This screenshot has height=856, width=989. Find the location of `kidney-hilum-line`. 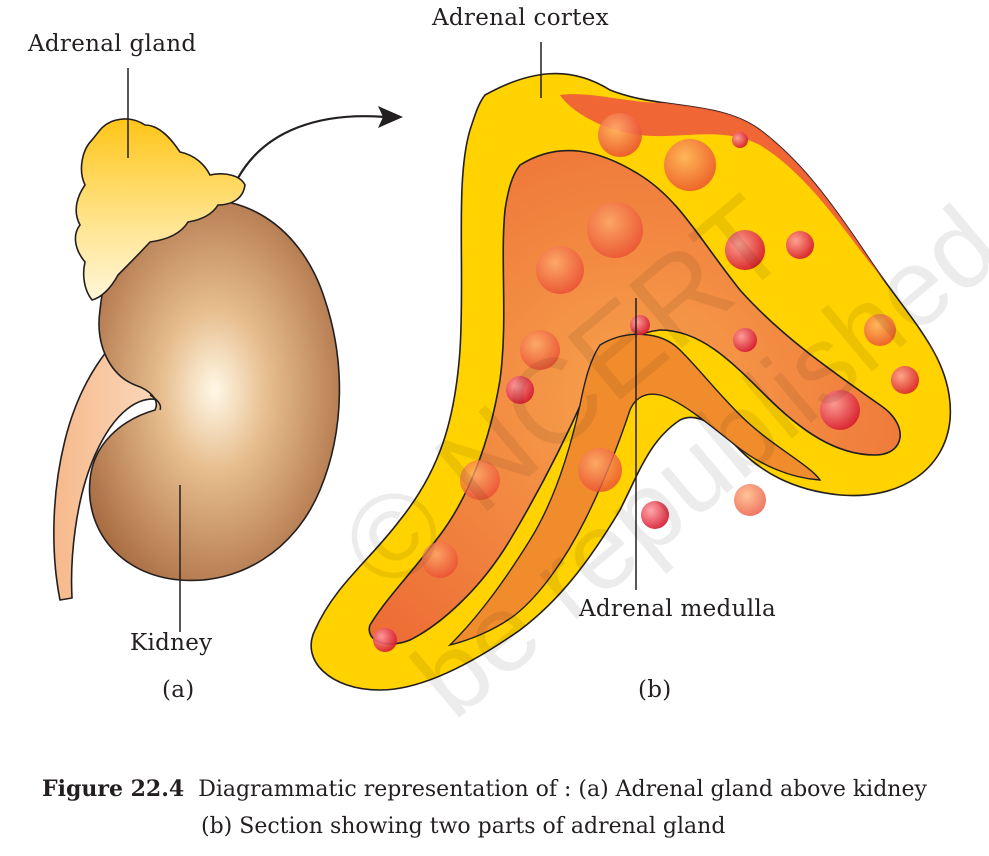

kidney-hilum-line is located at coordinates (155, 402).